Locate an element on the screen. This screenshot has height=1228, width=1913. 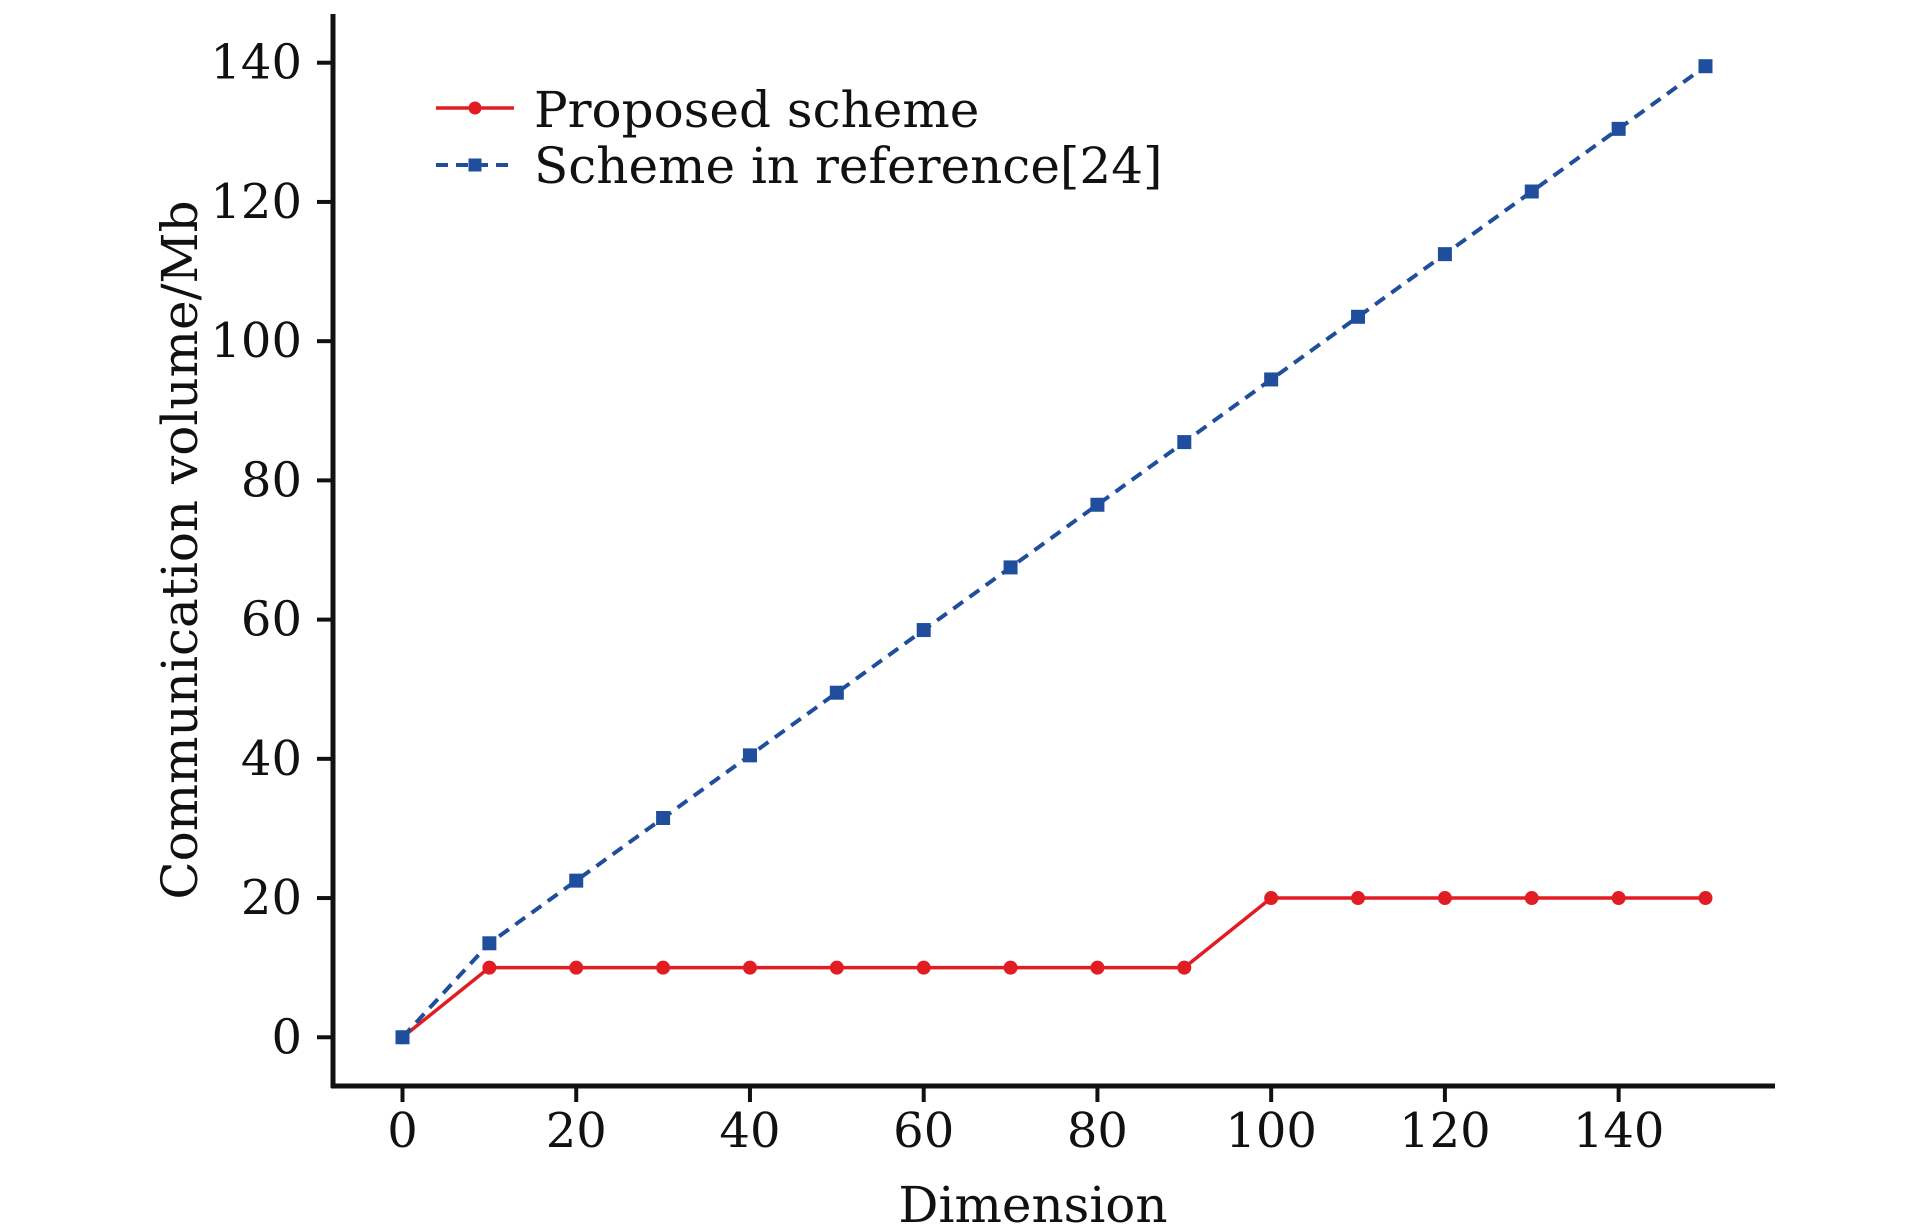
x-tick-label-100: 100 is located at coordinates (1271, 1131).